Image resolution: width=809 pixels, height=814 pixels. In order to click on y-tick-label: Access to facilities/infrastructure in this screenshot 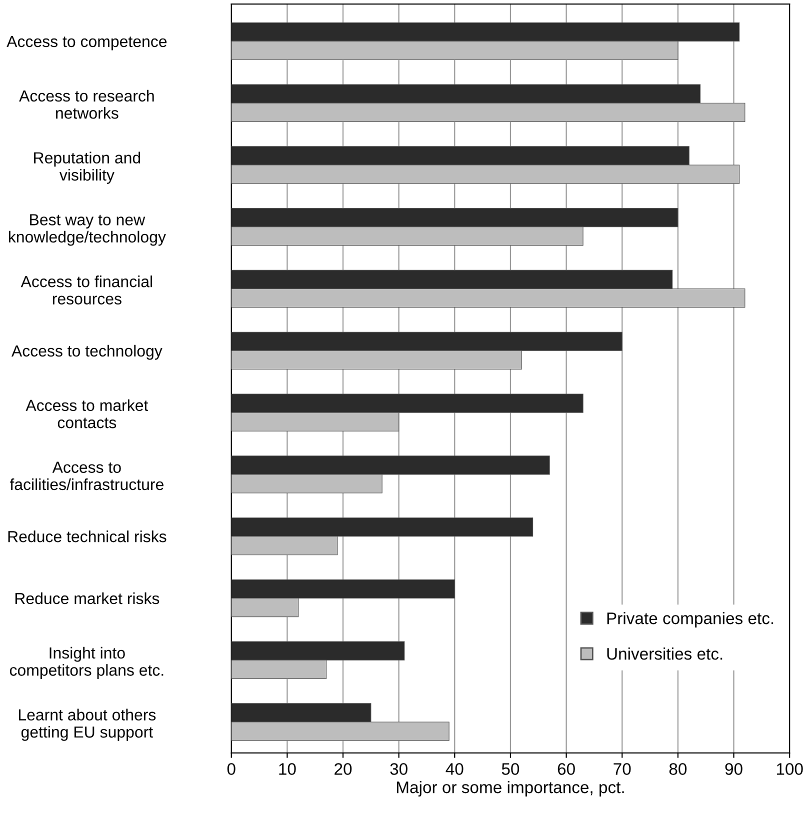, I will do `click(87, 476)`.